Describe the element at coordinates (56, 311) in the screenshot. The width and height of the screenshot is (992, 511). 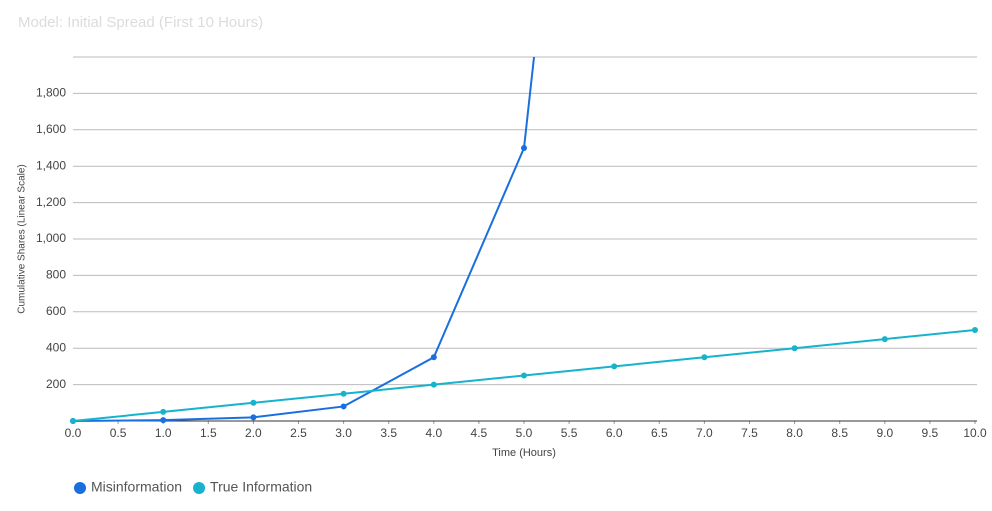
I see `y-tick-label: 600` at that location.